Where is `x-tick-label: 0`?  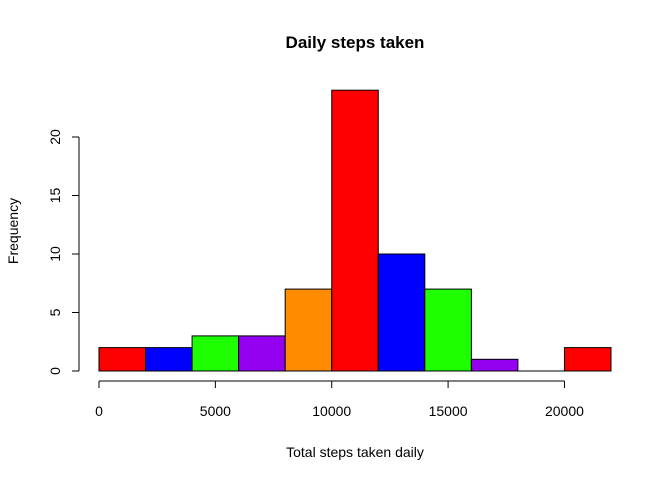
x-tick-label: 0 is located at coordinates (99, 411).